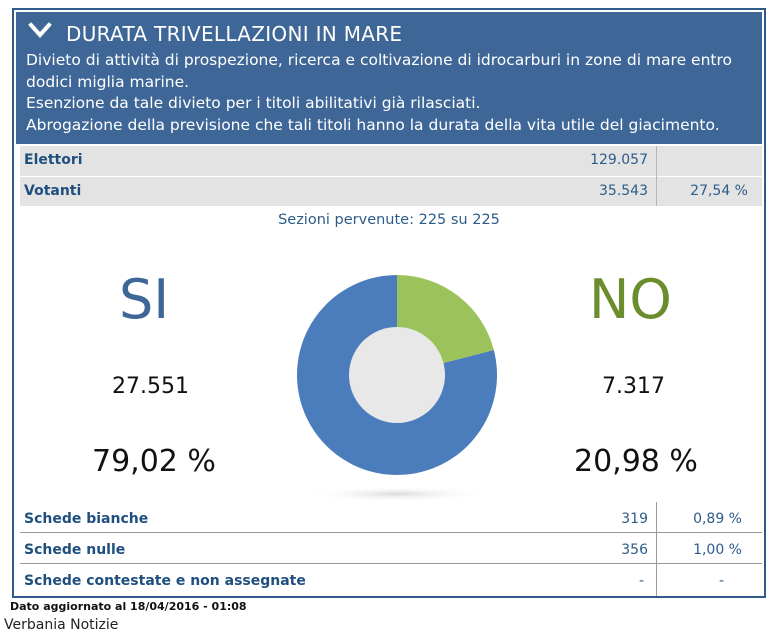 This screenshot has height=634, width=778. I want to click on si-percent: 79,02 %, so click(154, 461).